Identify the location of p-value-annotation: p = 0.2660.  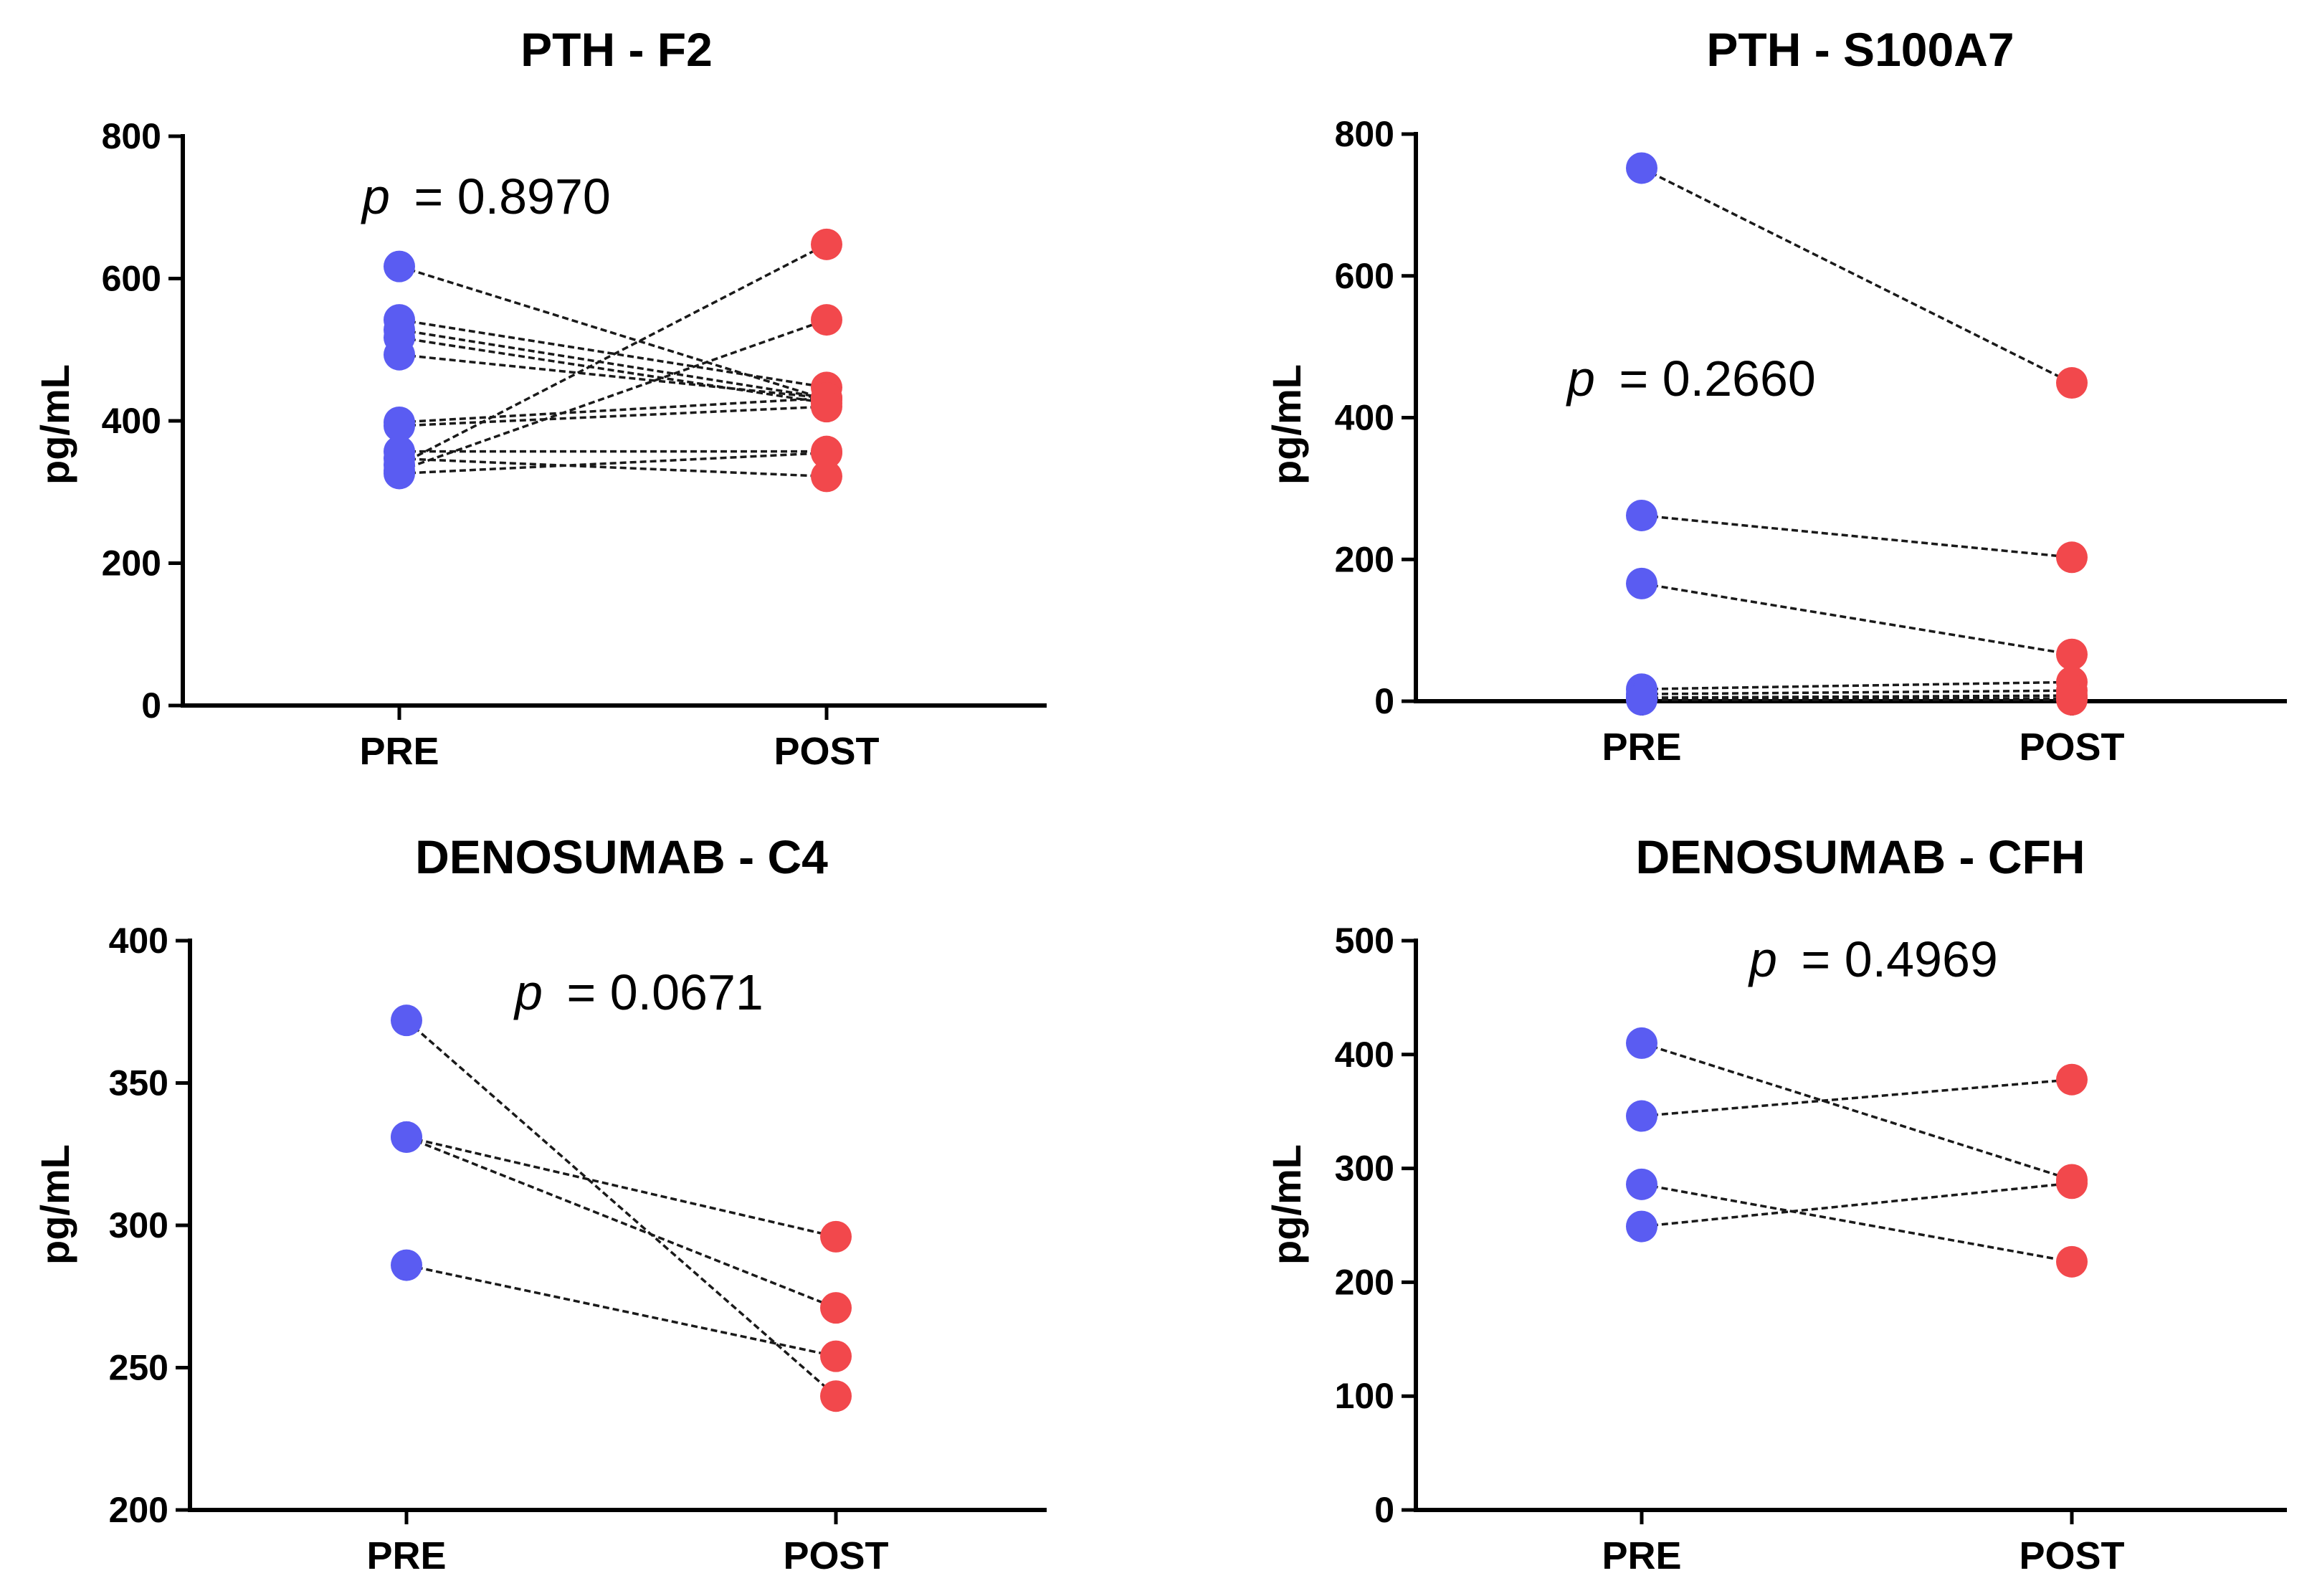
(1691, 379).